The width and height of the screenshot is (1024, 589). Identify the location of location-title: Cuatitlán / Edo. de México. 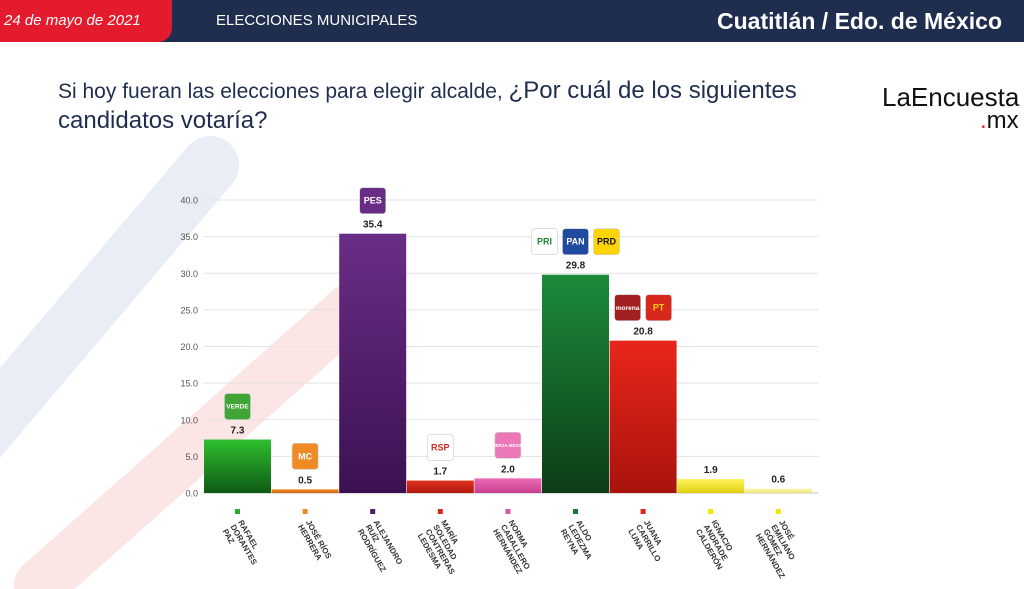
(859, 21).